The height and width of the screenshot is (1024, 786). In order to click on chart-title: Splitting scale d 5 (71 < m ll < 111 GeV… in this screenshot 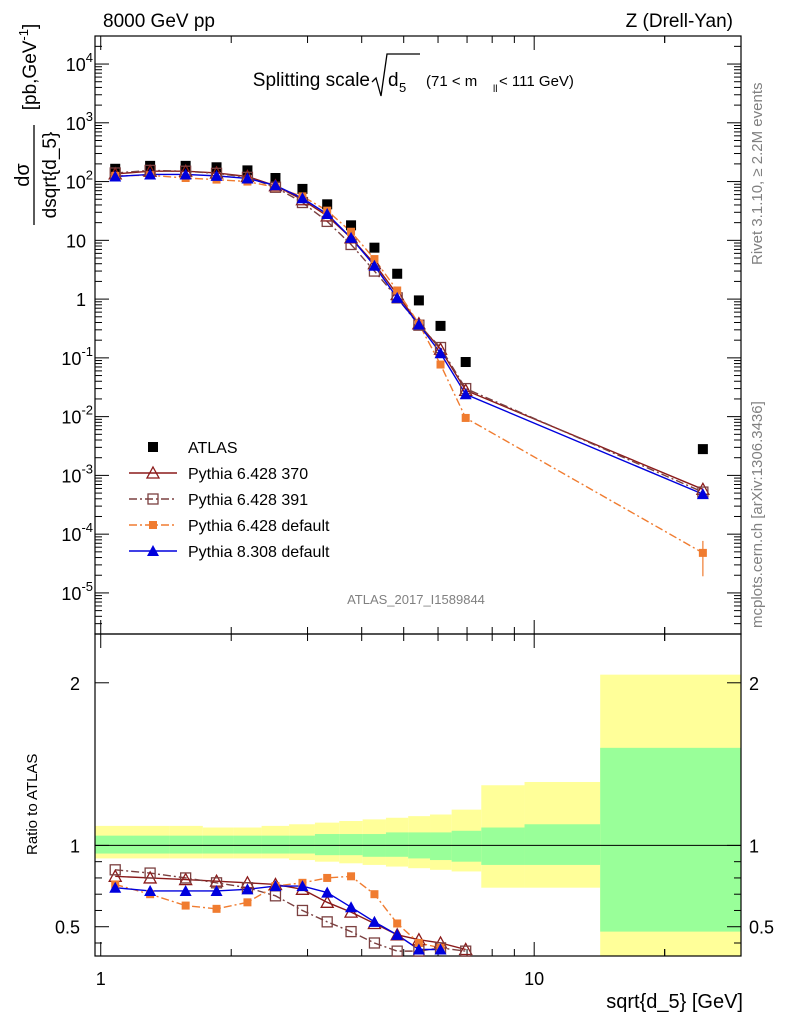, I will do `click(413, 75)`.